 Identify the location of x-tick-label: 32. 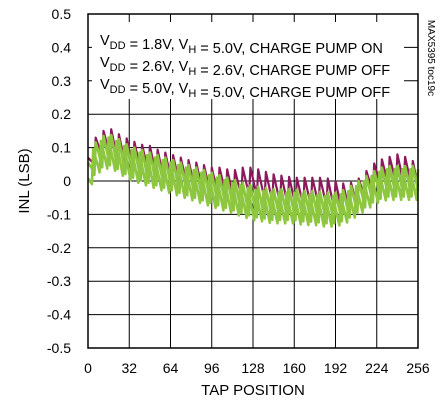
(129, 368).